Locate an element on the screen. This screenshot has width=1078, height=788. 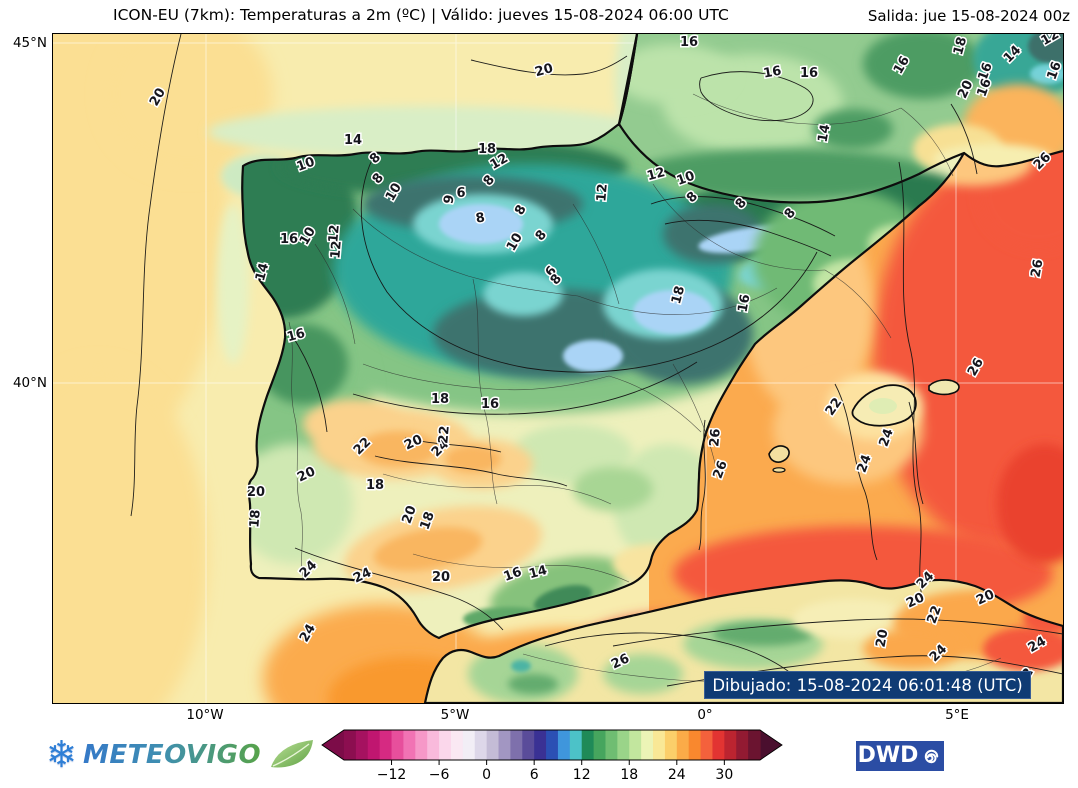
legend-tick-label: 0 is located at coordinates (486, 775).